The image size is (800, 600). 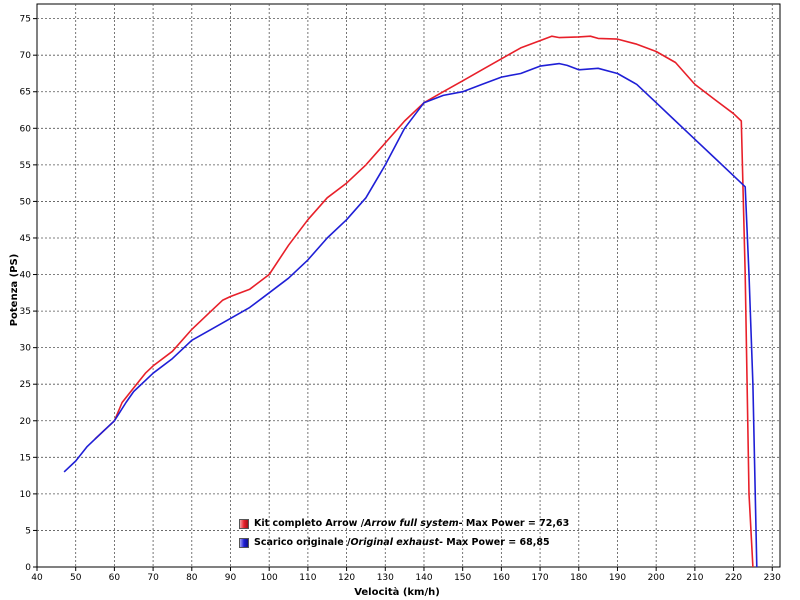 What do you see at coordinates (26, 495) in the screenshot?
I see `y-tick-label: 10` at bounding box center [26, 495].